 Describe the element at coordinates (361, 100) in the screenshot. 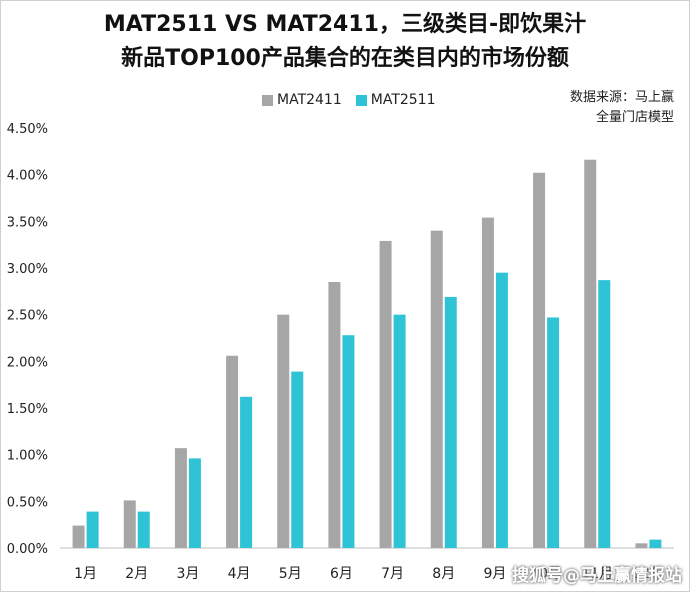

I see `legend-swatch-mat2511` at that location.